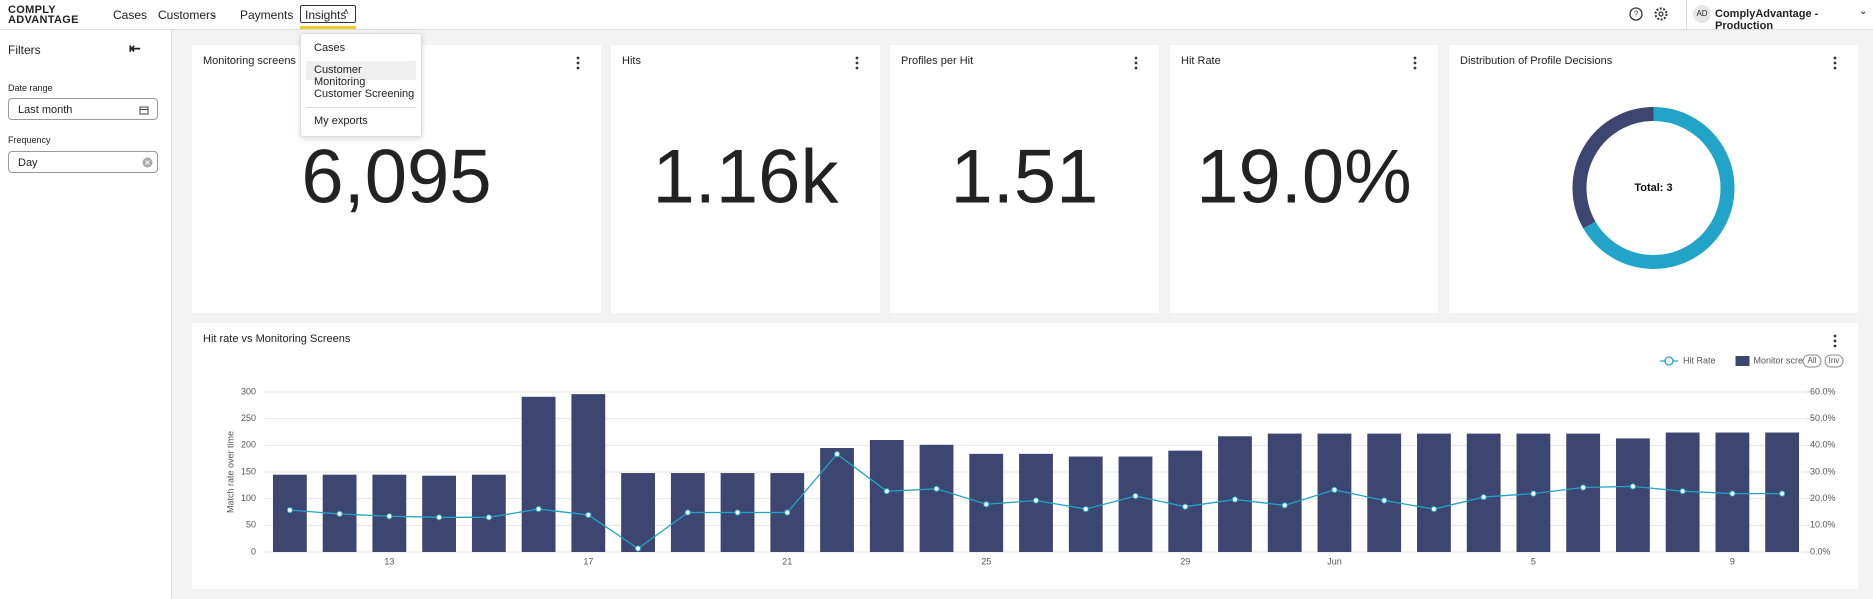 The width and height of the screenshot is (1873, 599). What do you see at coordinates (1823, 391) in the screenshot?
I see `y2-tick-label: 60.0%` at bounding box center [1823, 391].